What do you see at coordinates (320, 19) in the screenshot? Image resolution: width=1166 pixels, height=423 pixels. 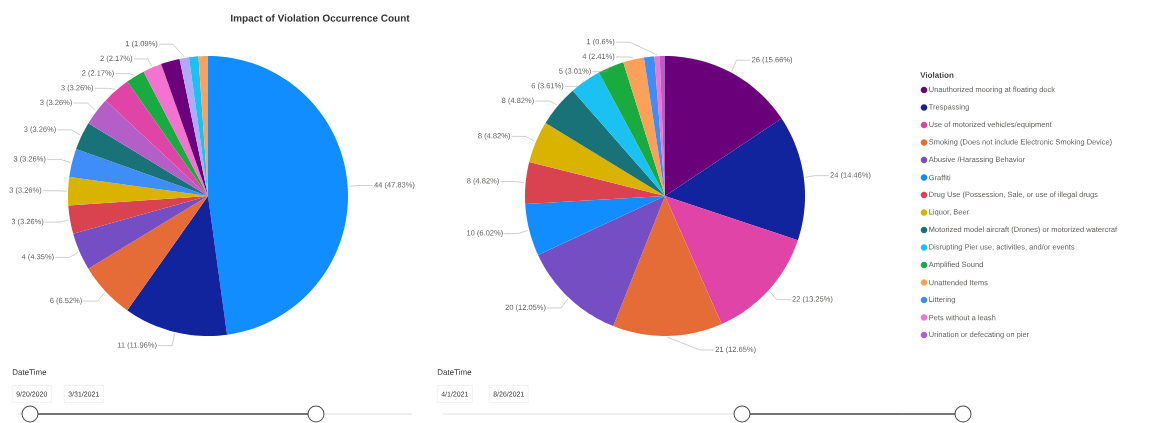 I see `chart-title: Impact of Violation Occurrence Count` at bounding box center [320, 19].